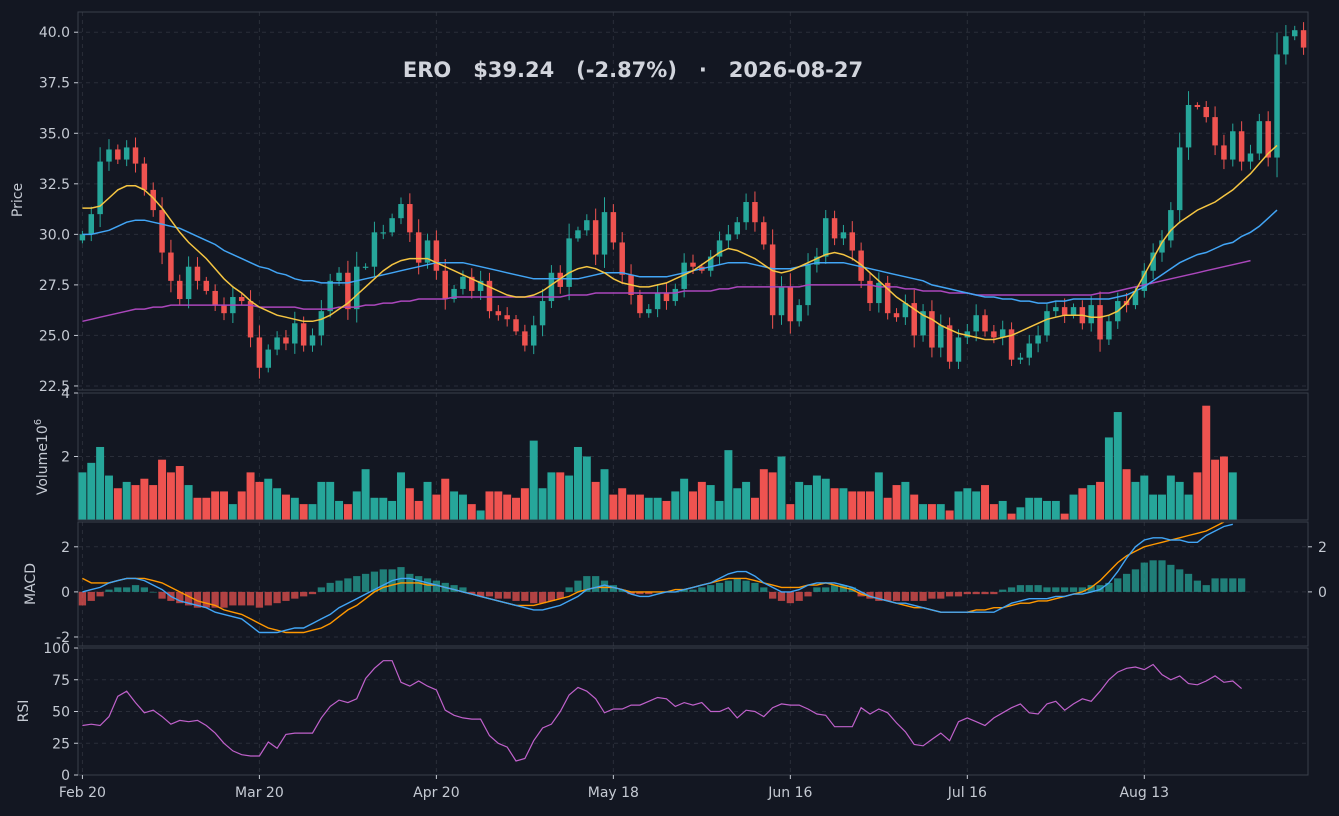 This screenshot has height=816, width=1339. What do you see at coordinates (54, 336) in the screenshot?
I see `price-tick-label: 25.0` at bounding box center [54, 336].